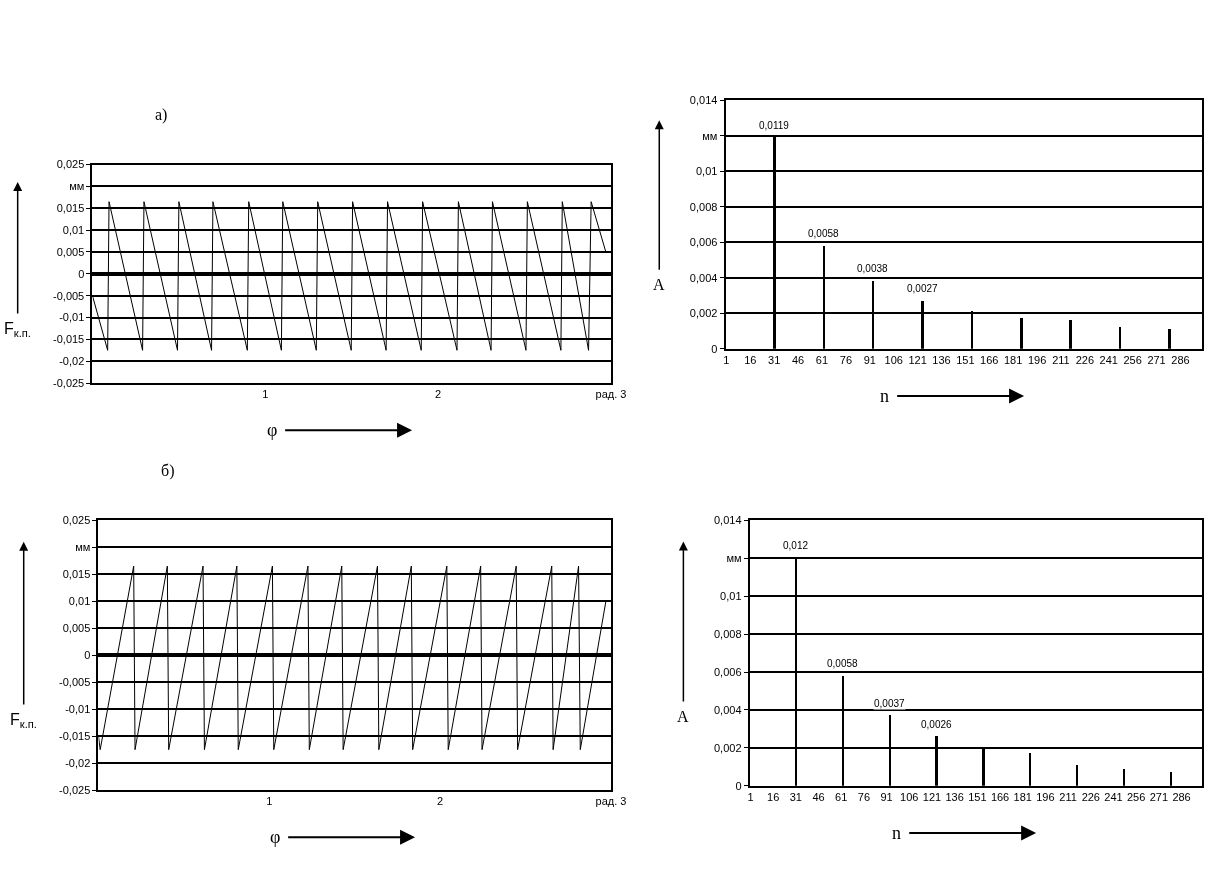 The width and height of the screenshot is (1223, 869). I want to click on y-tick-label: 0,014, so click(727, 520).